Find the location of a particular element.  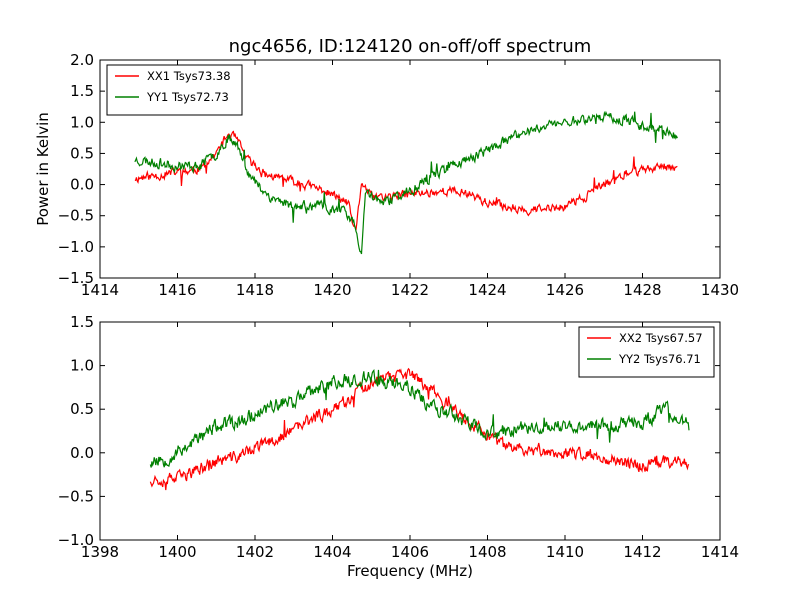

x-tick-label: 1412 is located at coordinates (642, 552).